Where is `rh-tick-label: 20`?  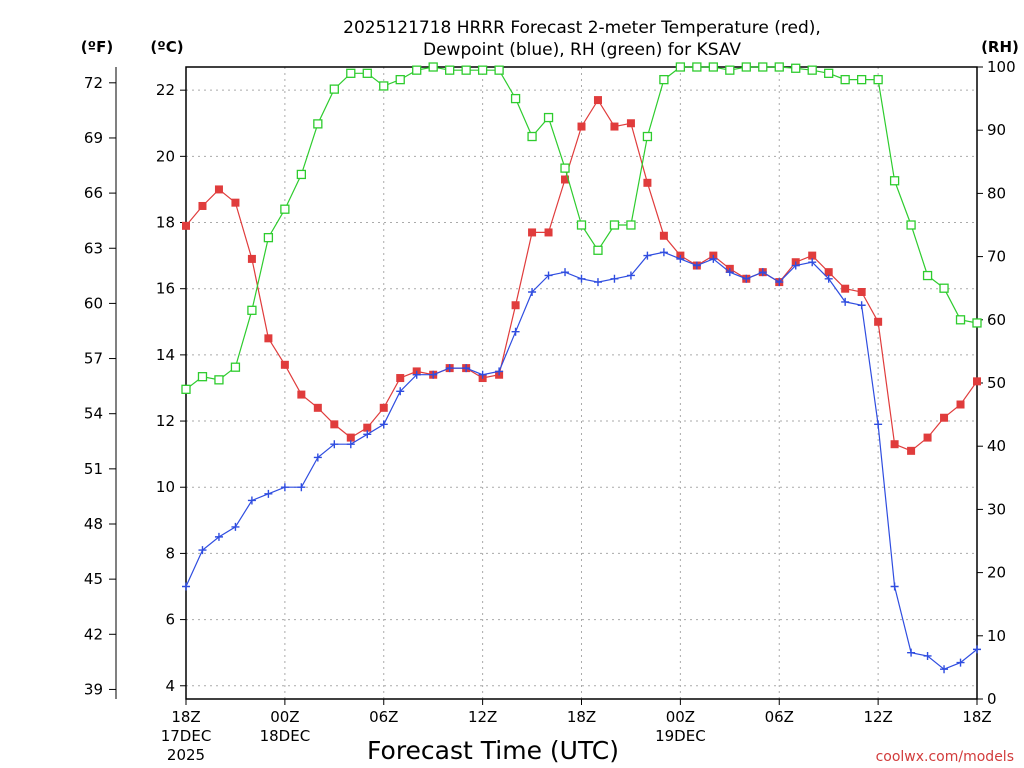
rh-tick-label: 20 is located at coordinates (996, 573).